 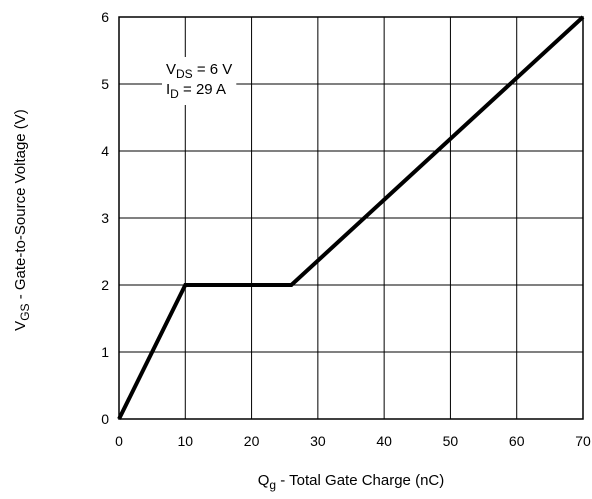 What do you see at coordinates (252, 441) in the screenshot?
I see `x-tick-label: 20` at bounding box center [252, 441].